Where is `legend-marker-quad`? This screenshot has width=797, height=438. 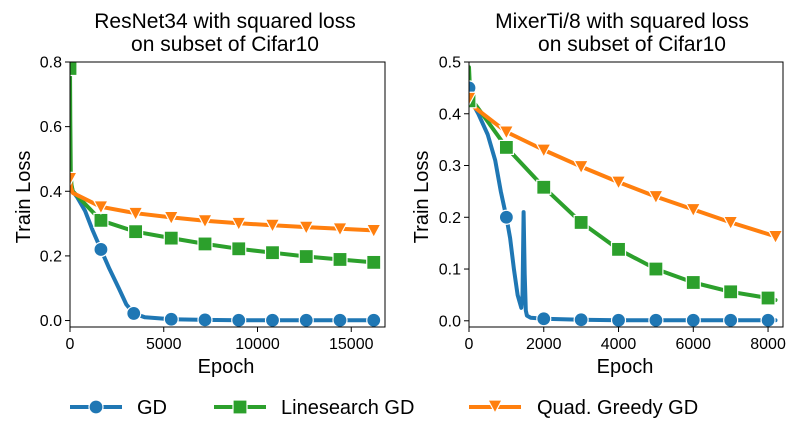 legend-marker-quad is located at coordinates (495, 407).